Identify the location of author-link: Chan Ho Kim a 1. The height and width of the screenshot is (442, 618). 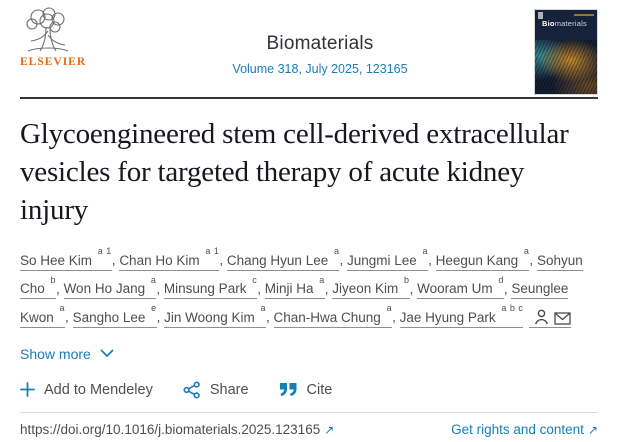
(169, 258).